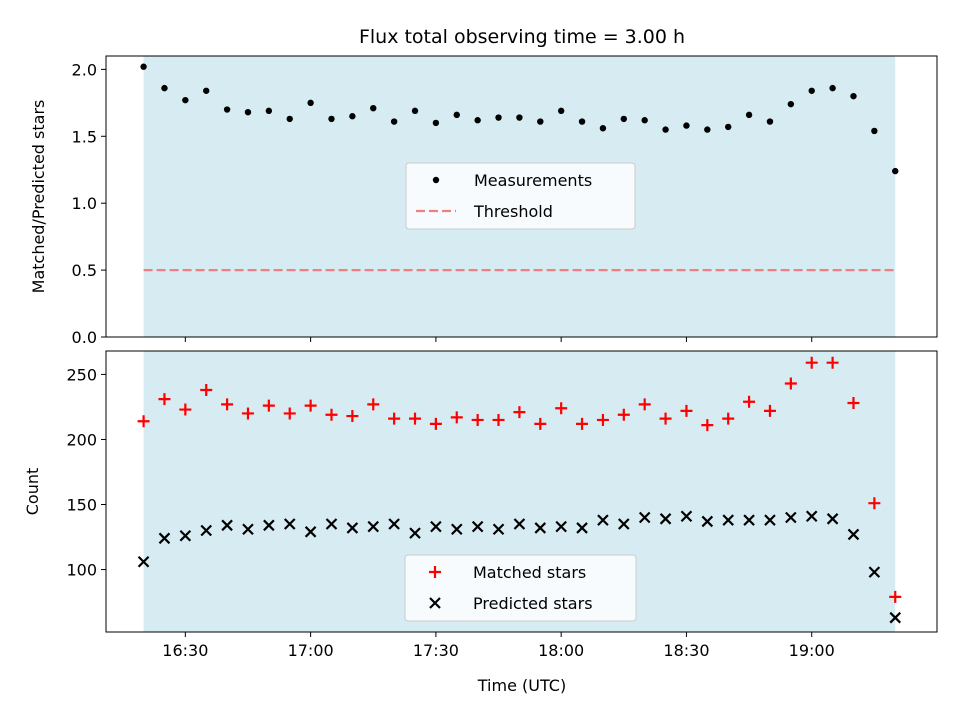 The height and width of the screenshot is (720, 960). Describe the element at coordinates (561, 650) in the screenshot. I see `x-tick-label: 18:00` at that location.